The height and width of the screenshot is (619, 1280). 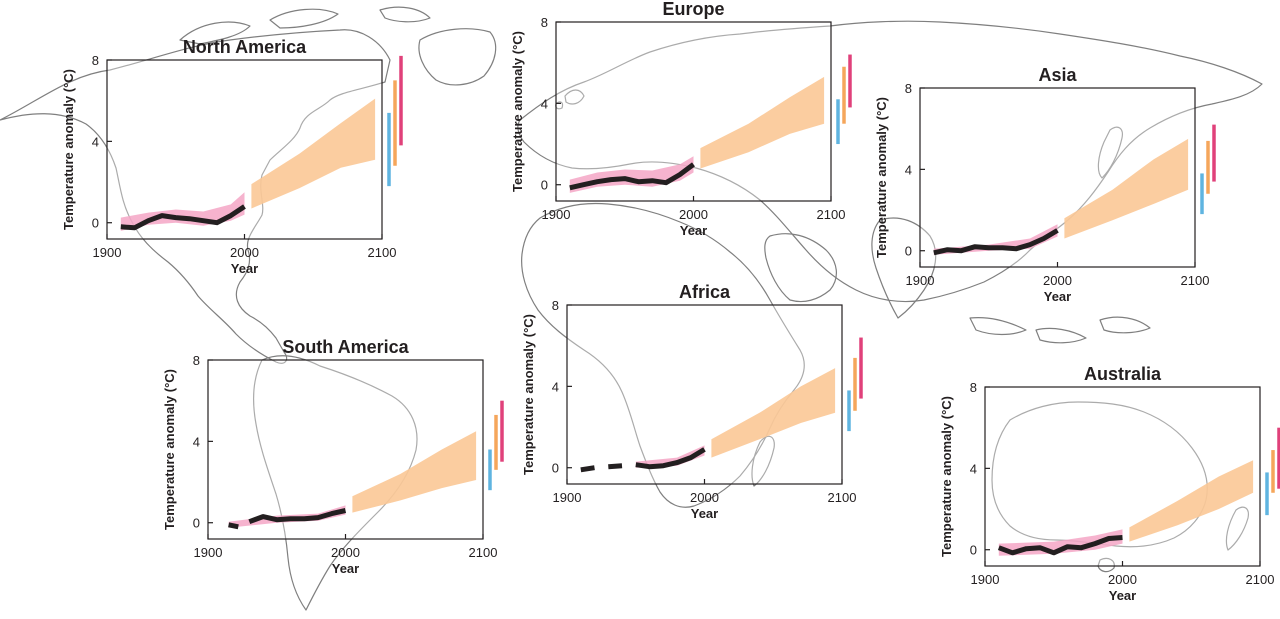 What do you see at coordinates (705, 292) in the screenshot?
I see `chart-title: Africa` at bounding box center [705, 292].